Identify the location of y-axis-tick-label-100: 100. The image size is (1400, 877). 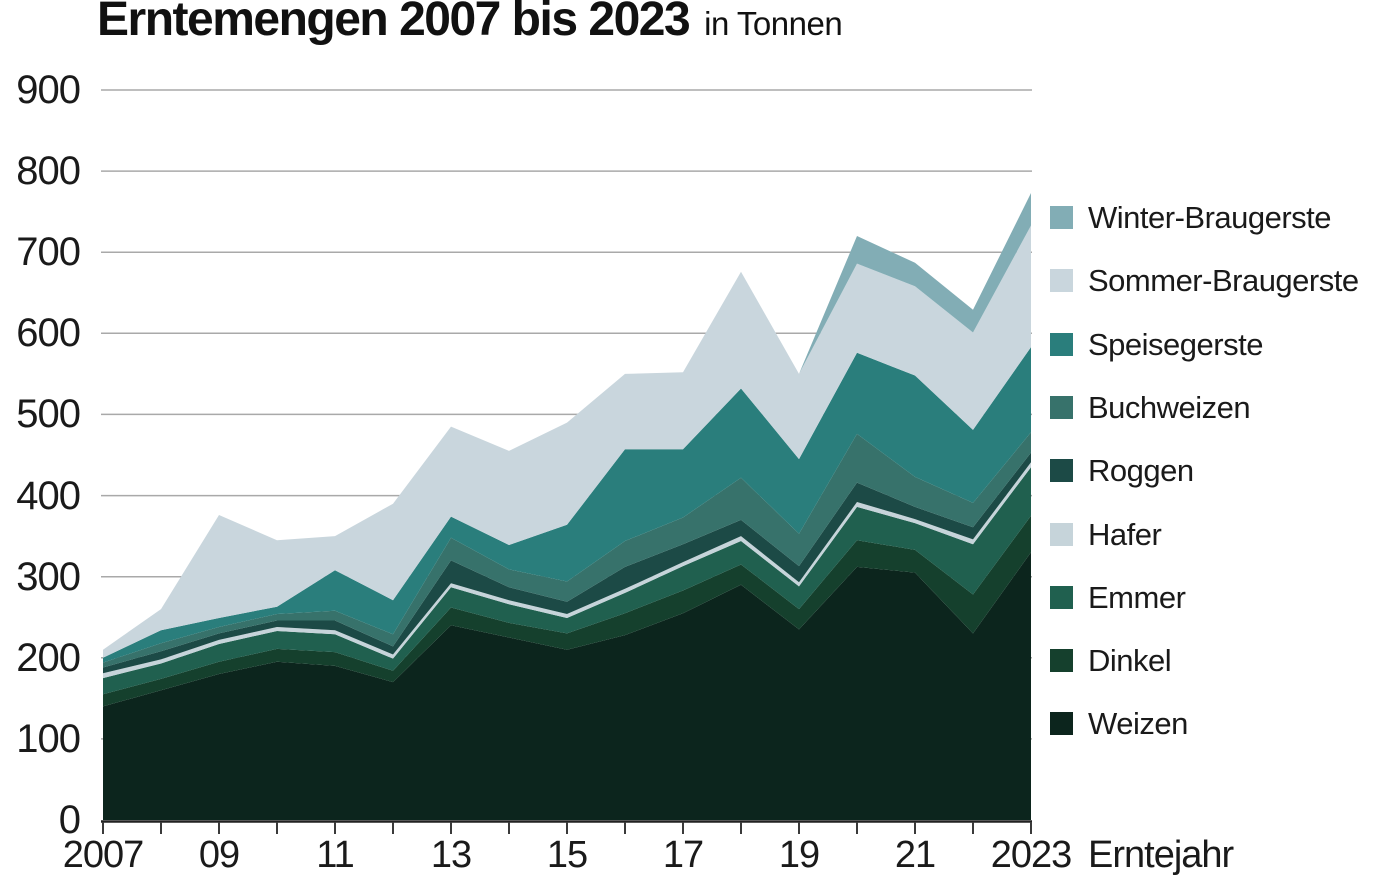
(48, 739).